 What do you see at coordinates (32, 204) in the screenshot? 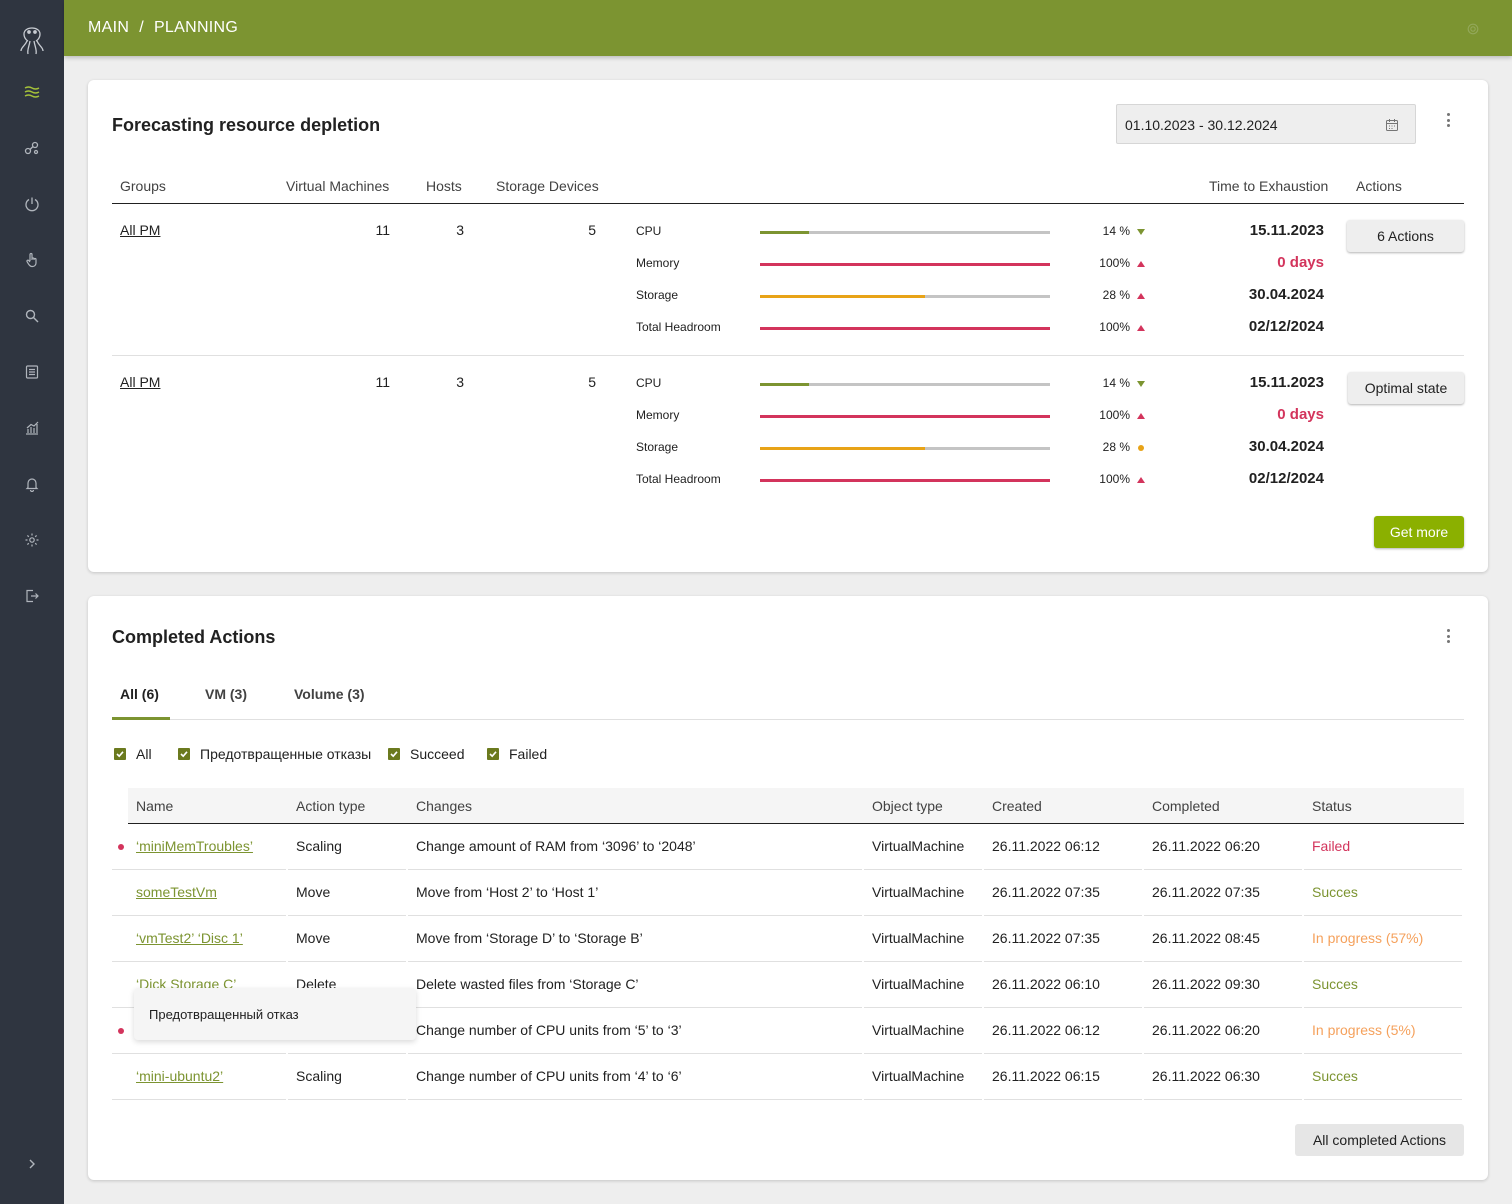
I see `power-icon` at bounding box center [32, 204].